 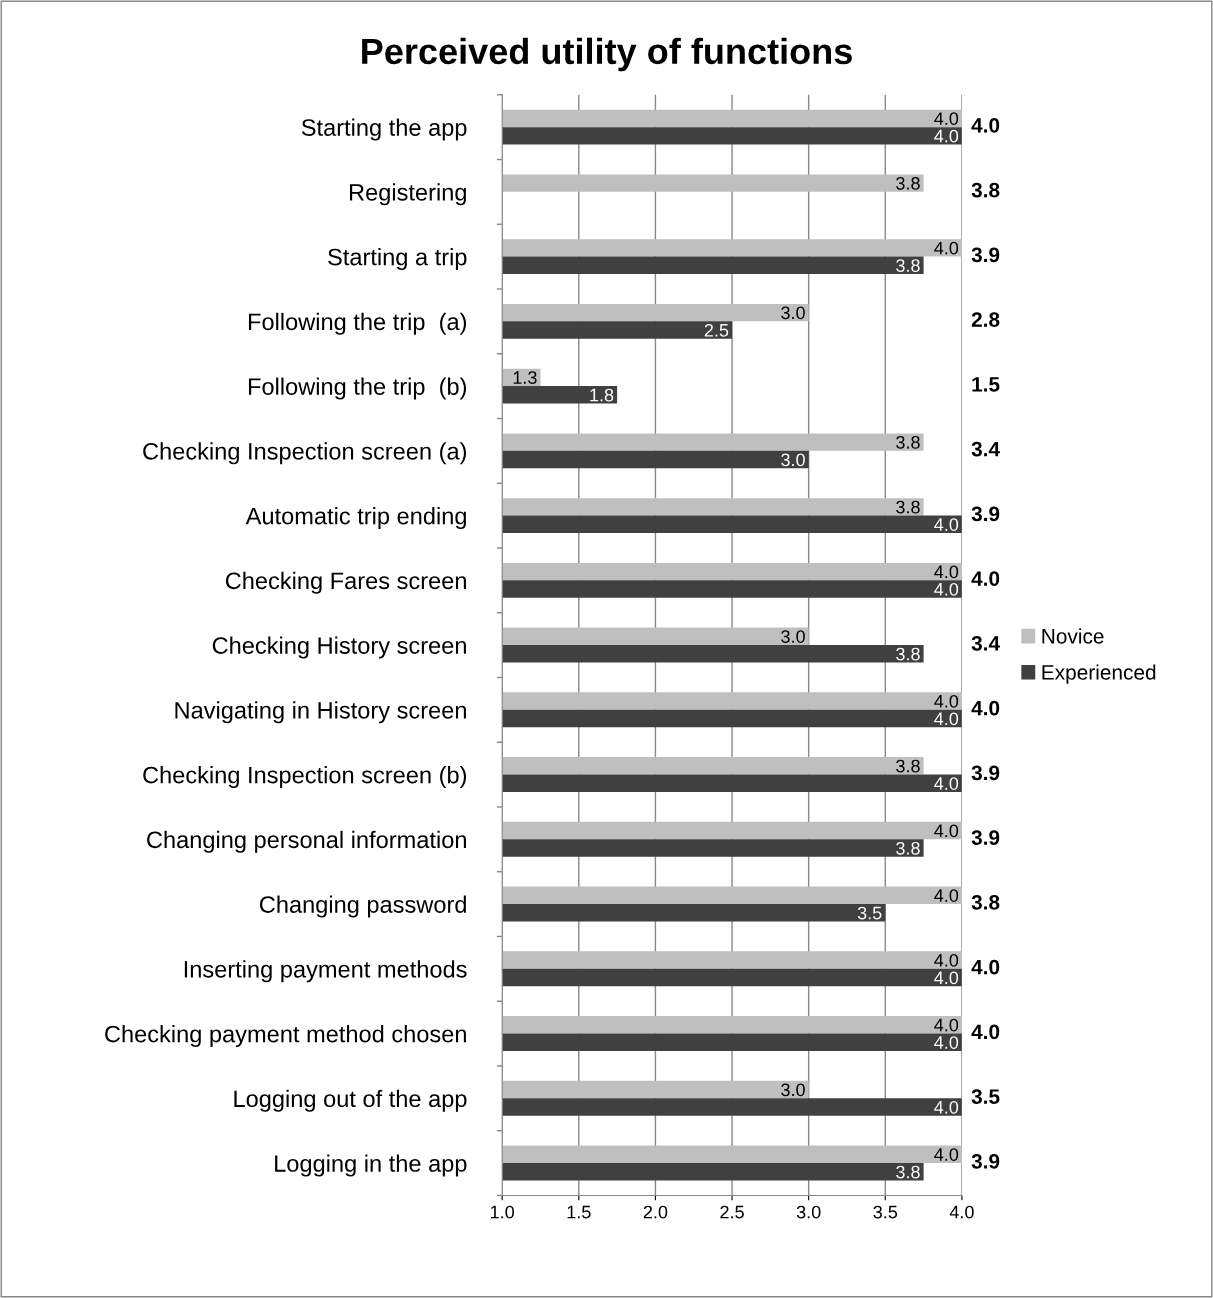 What do you see at coordinates (503, 1212) in the screenshot?
I see `x-tick-label: 1.0` at bounding box center [503, 1212].